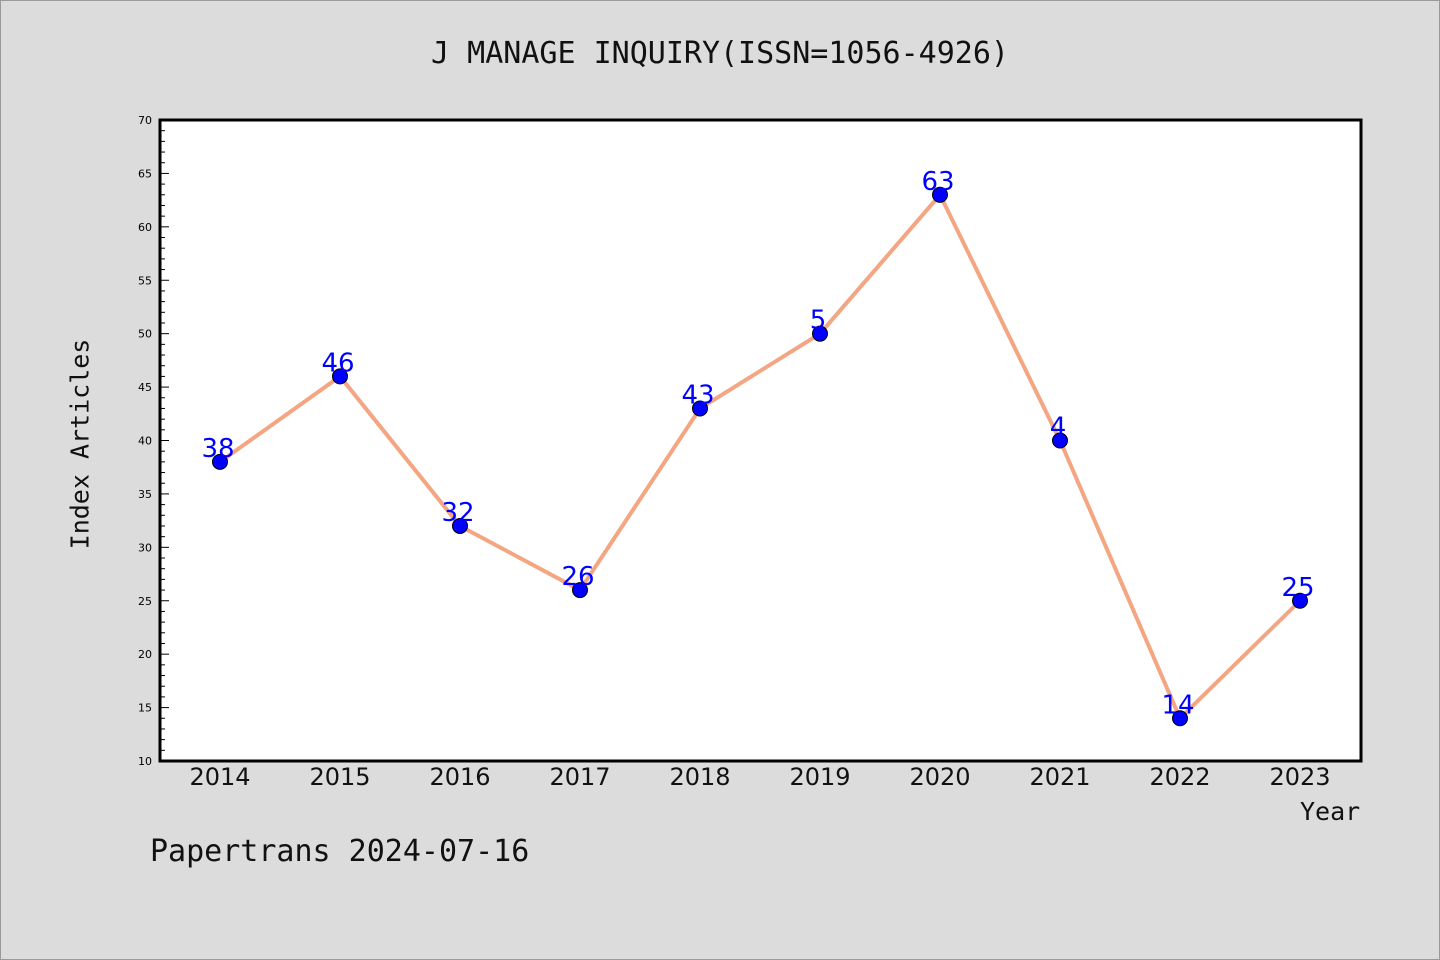 This screenshot has height=960, width=1440. Describe the element at coordinates (697, 395) in the screenshot. I see `data-label: 43` at that location.